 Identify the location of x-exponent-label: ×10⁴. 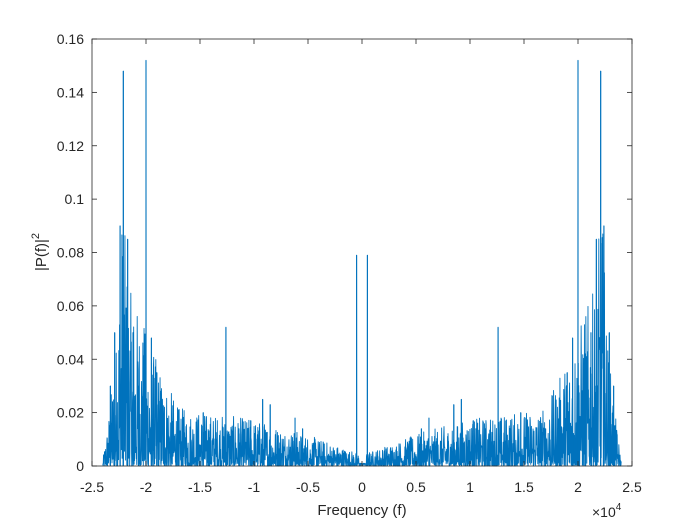
(607, 511).